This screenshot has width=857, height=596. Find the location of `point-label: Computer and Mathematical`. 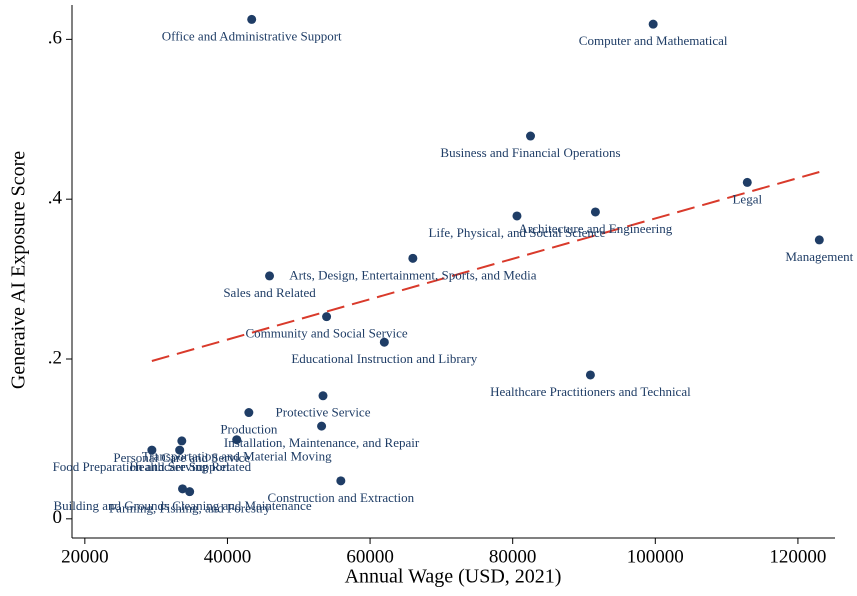

point-label: Computer and Mathematical is located at coordinates (653, 40).